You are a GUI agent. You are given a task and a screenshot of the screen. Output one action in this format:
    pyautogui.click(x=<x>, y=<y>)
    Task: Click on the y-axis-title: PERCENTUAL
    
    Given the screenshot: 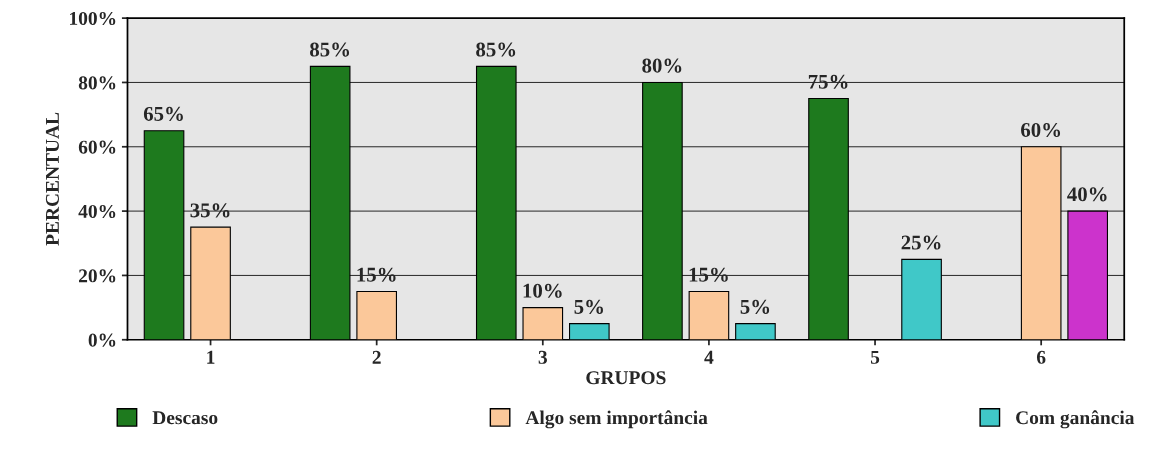 What is the action you would take?
    pyautogui.click(x=52, y=179)
    